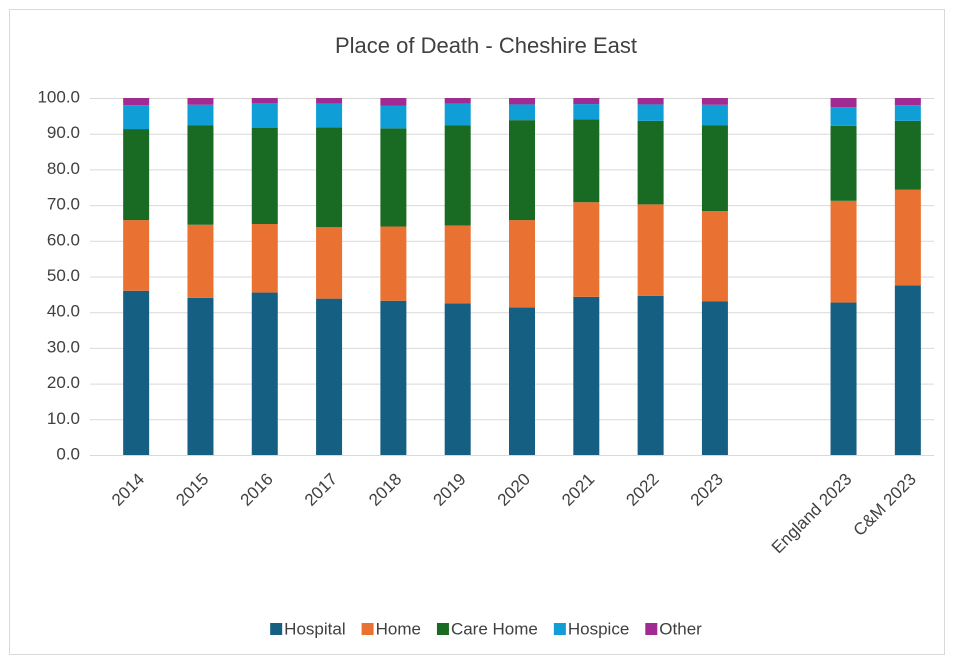 The height and width of the screenshot is (662, 954). I want to click on legend-label: Other, so click(680, 628).